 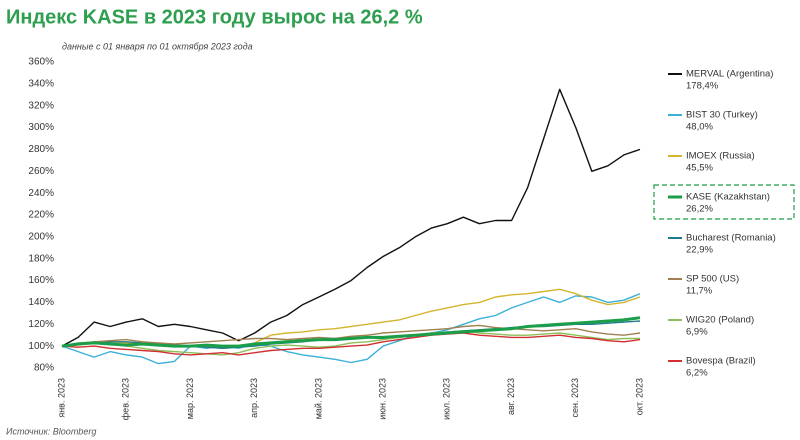 I want to click on x-tick-label: июл. 2023, so click(x=447, y=399).